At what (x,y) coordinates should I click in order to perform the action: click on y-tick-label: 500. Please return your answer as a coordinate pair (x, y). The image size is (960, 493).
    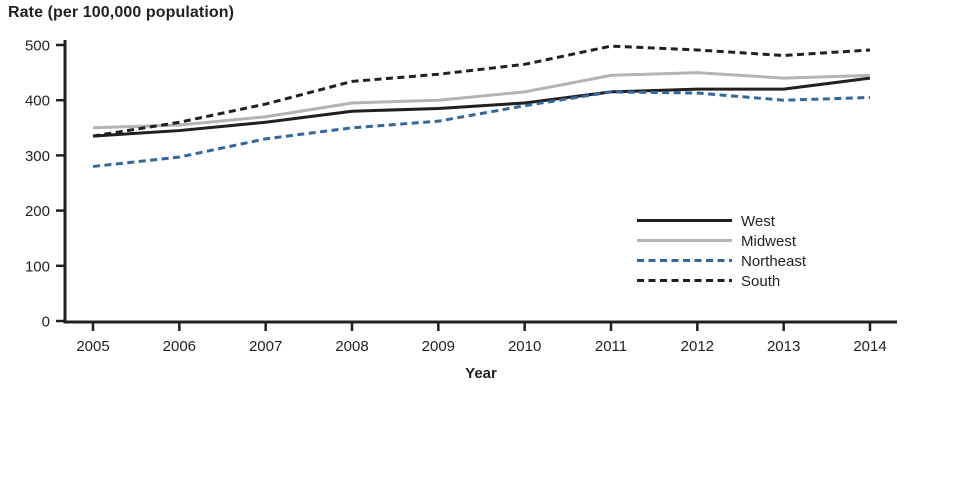
    Looking at the image, I should click on (37, 46).